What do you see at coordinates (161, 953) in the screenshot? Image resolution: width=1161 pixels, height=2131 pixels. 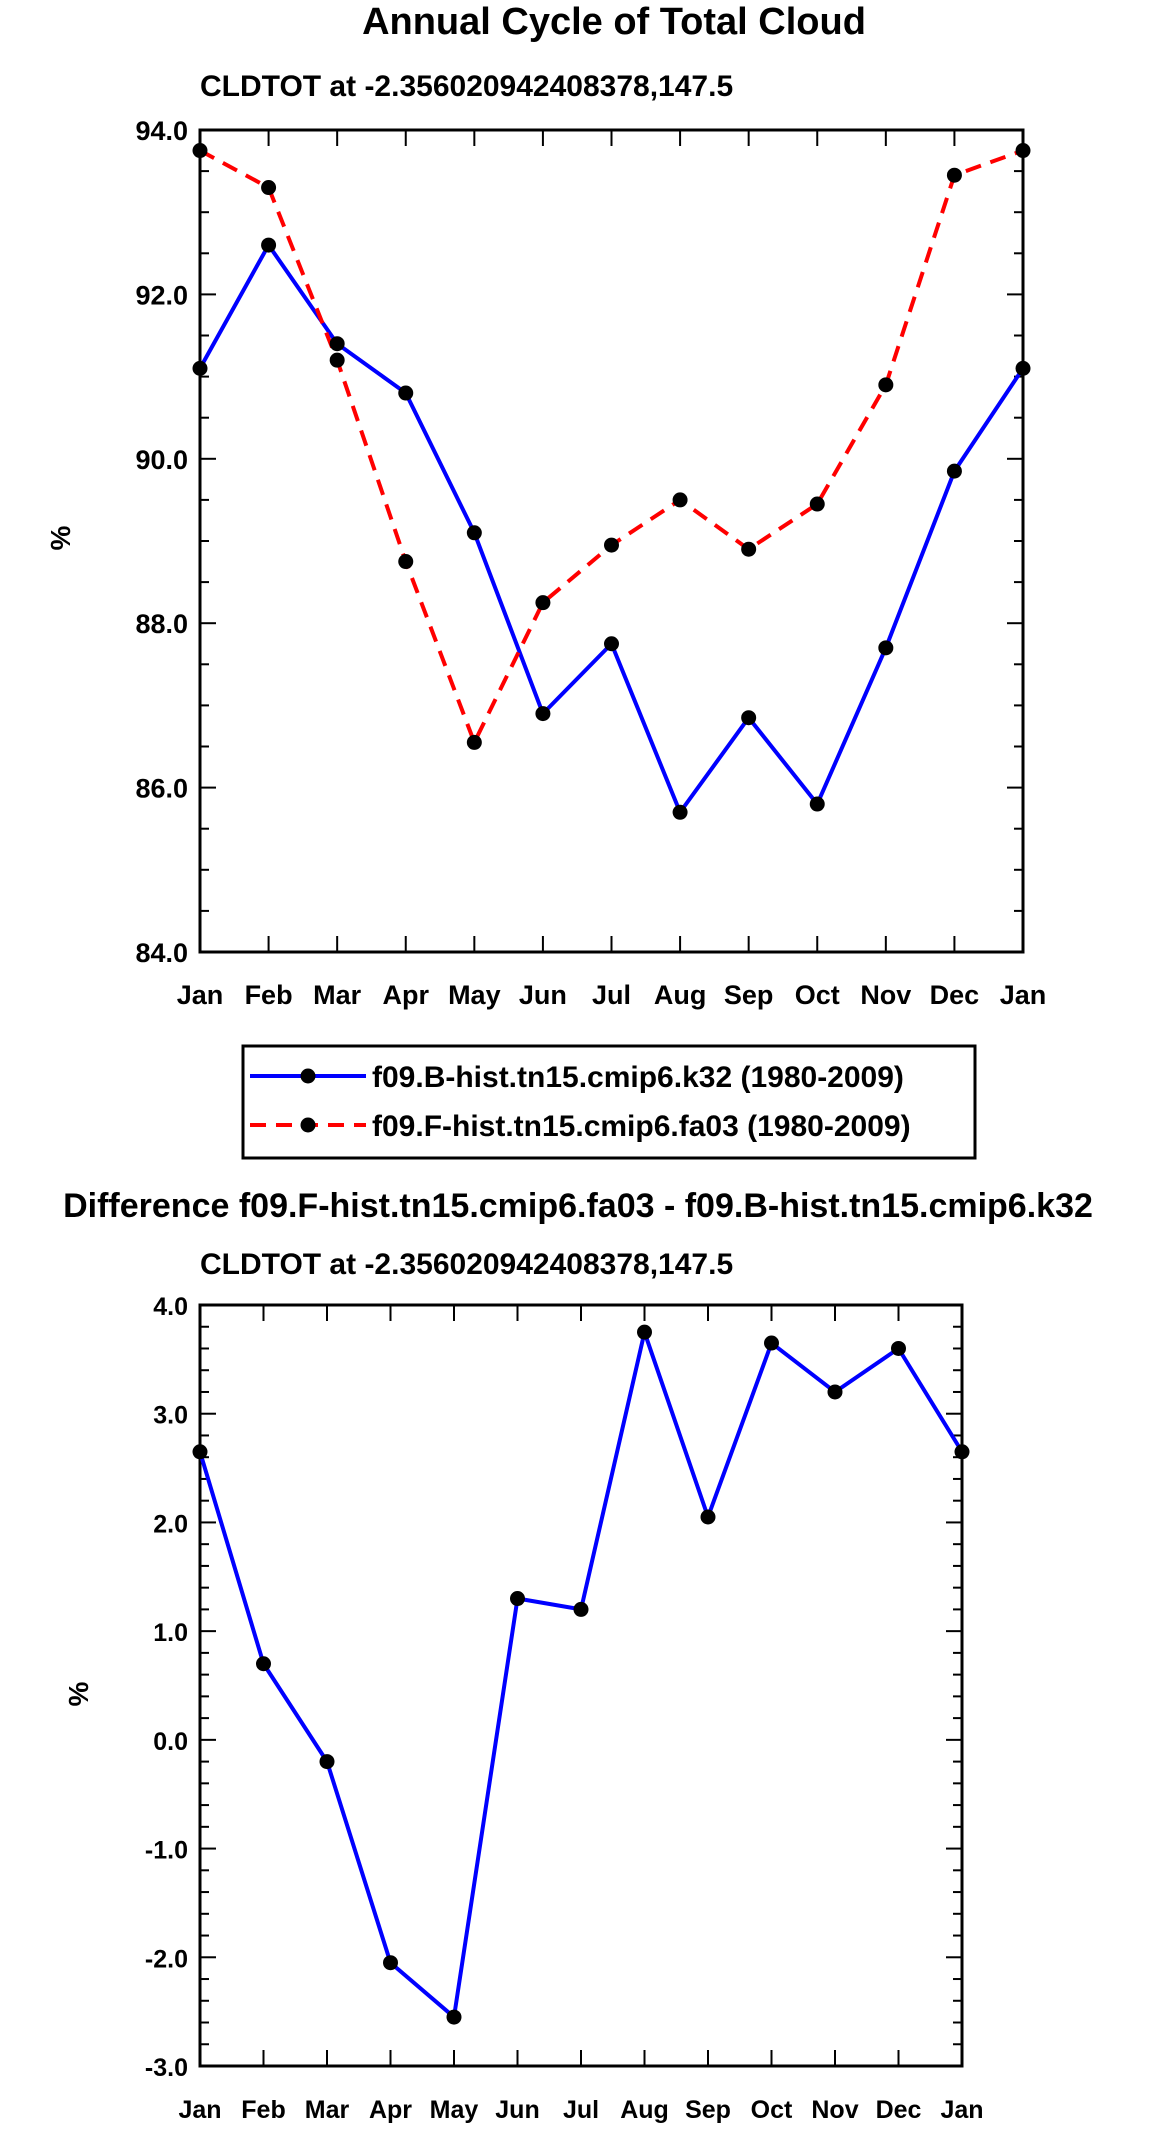 I see `y-tick-label: 84.0` at bounding box center [161, 953].